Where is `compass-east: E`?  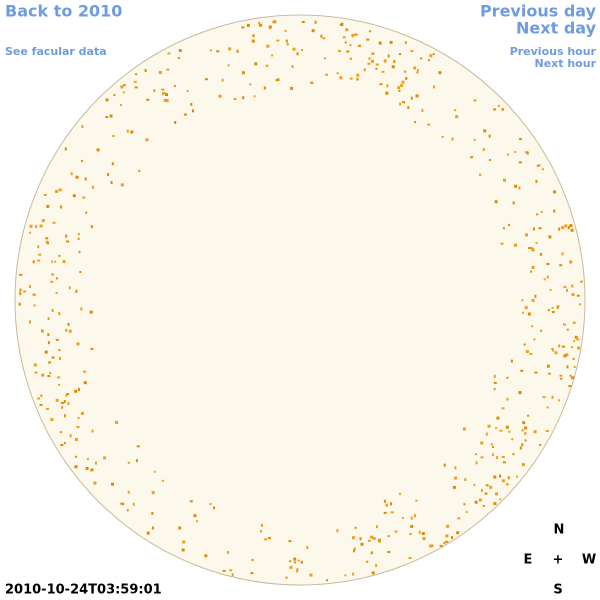 compass-east: E is located at coordinates (528, 560).